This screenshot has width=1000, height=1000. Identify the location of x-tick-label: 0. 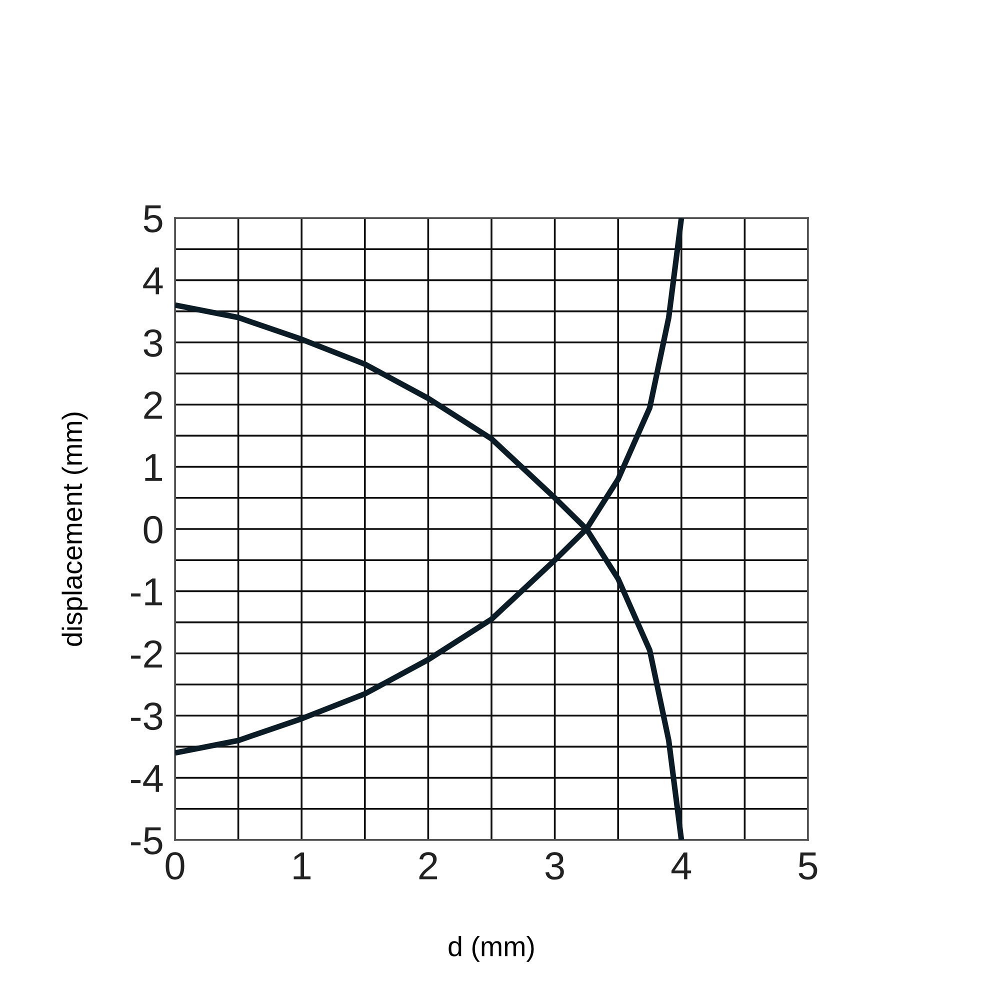
(175, 866).